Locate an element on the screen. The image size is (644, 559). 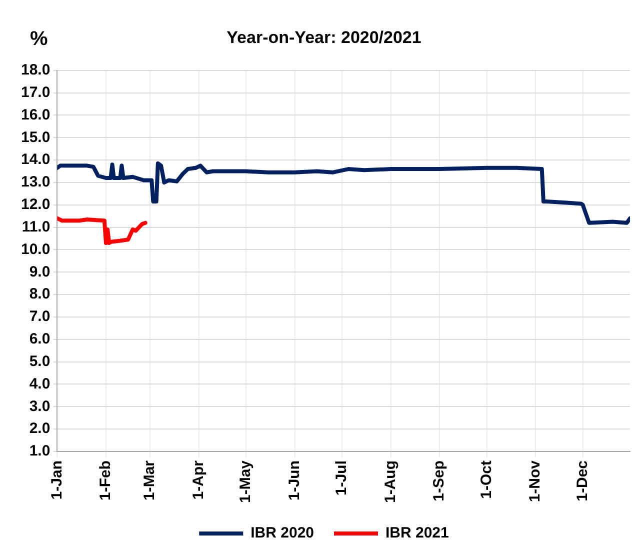
x-tick-label: 1-Dec is located at coordinates (582, 481).